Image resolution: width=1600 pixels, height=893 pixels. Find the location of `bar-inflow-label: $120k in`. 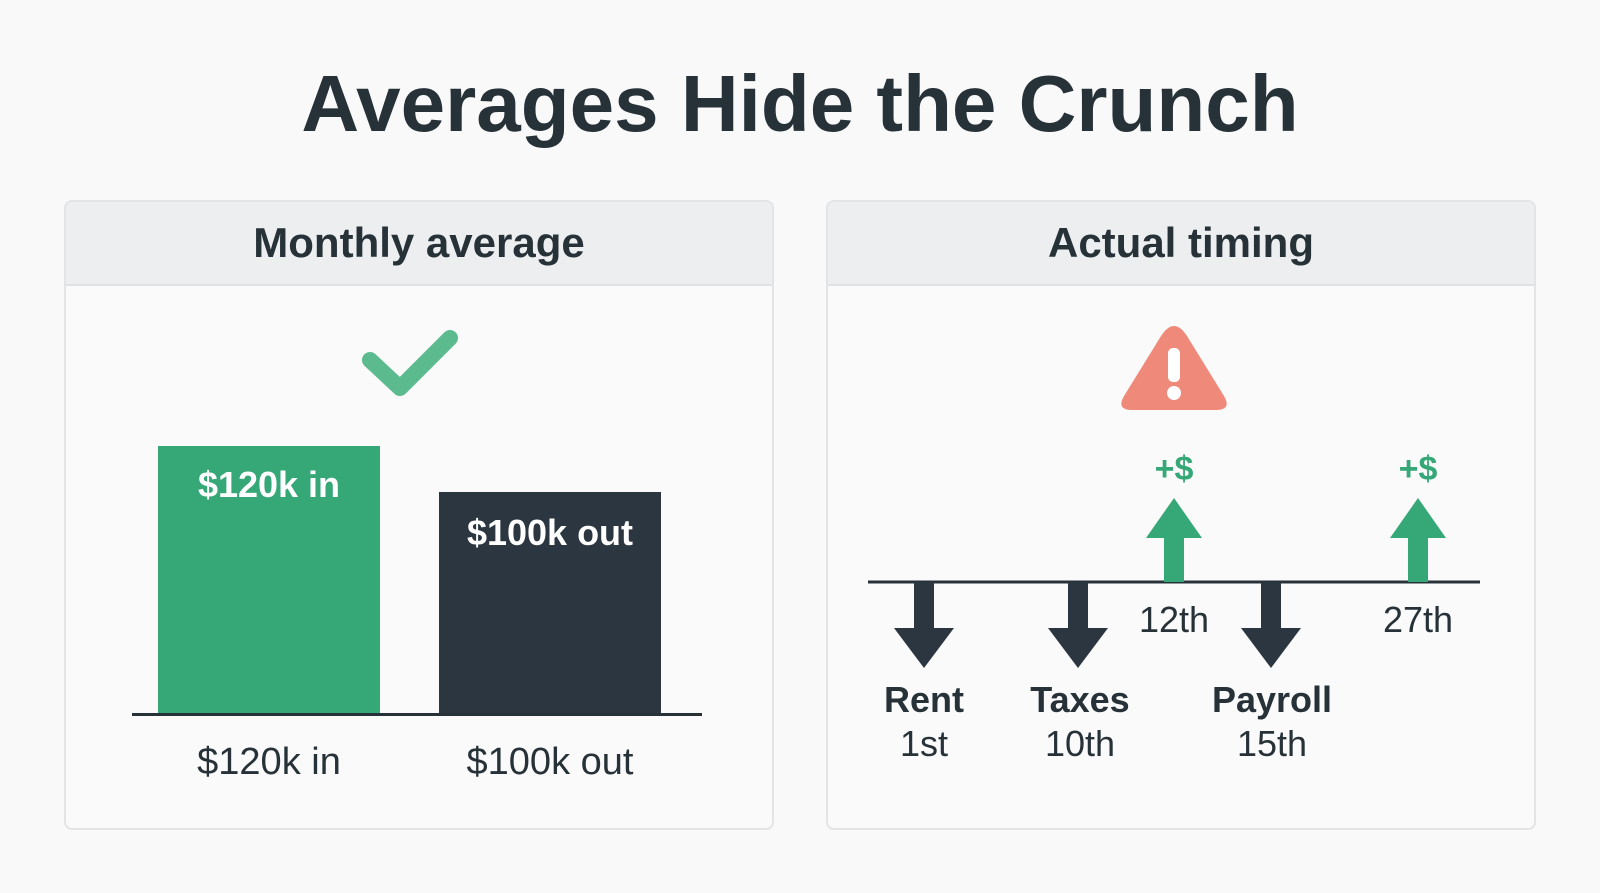

bar-inflow-label: $120k in is located at coordinates (269, 484).